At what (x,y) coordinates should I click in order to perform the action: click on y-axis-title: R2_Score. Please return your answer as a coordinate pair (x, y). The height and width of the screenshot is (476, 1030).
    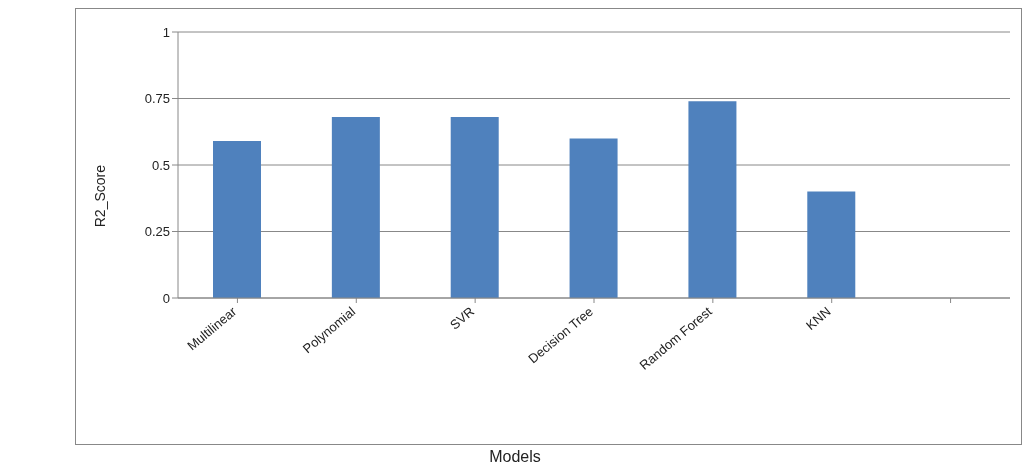
    Looking at the image, I should click on (99, 196).